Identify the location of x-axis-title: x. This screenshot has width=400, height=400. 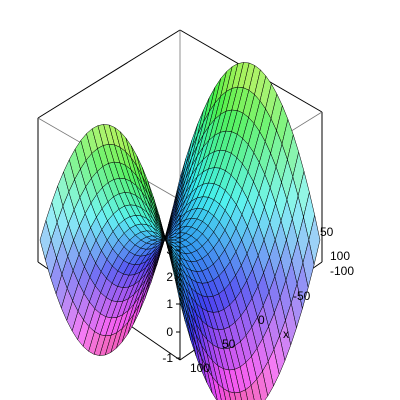
(286, 334).